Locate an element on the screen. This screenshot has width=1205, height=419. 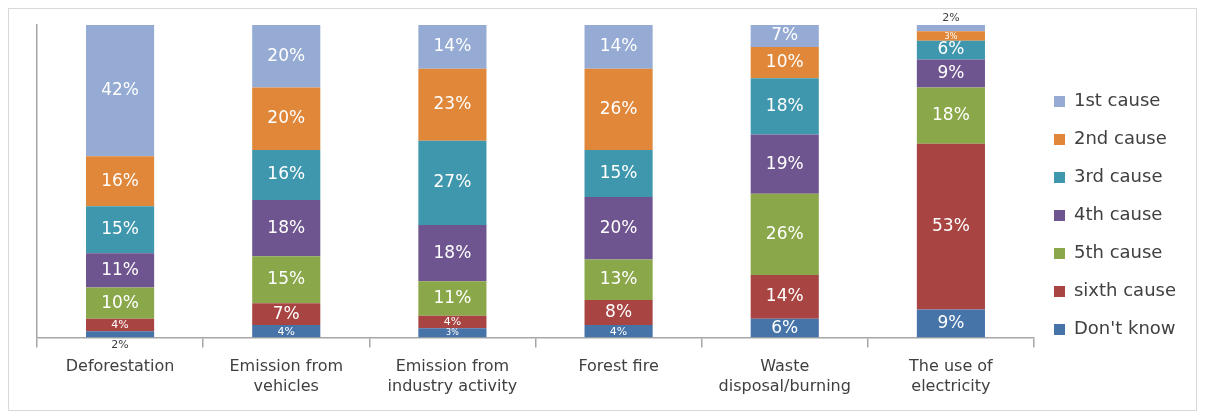
legend-label: 5th cause is located at coordinates (1118, 252).